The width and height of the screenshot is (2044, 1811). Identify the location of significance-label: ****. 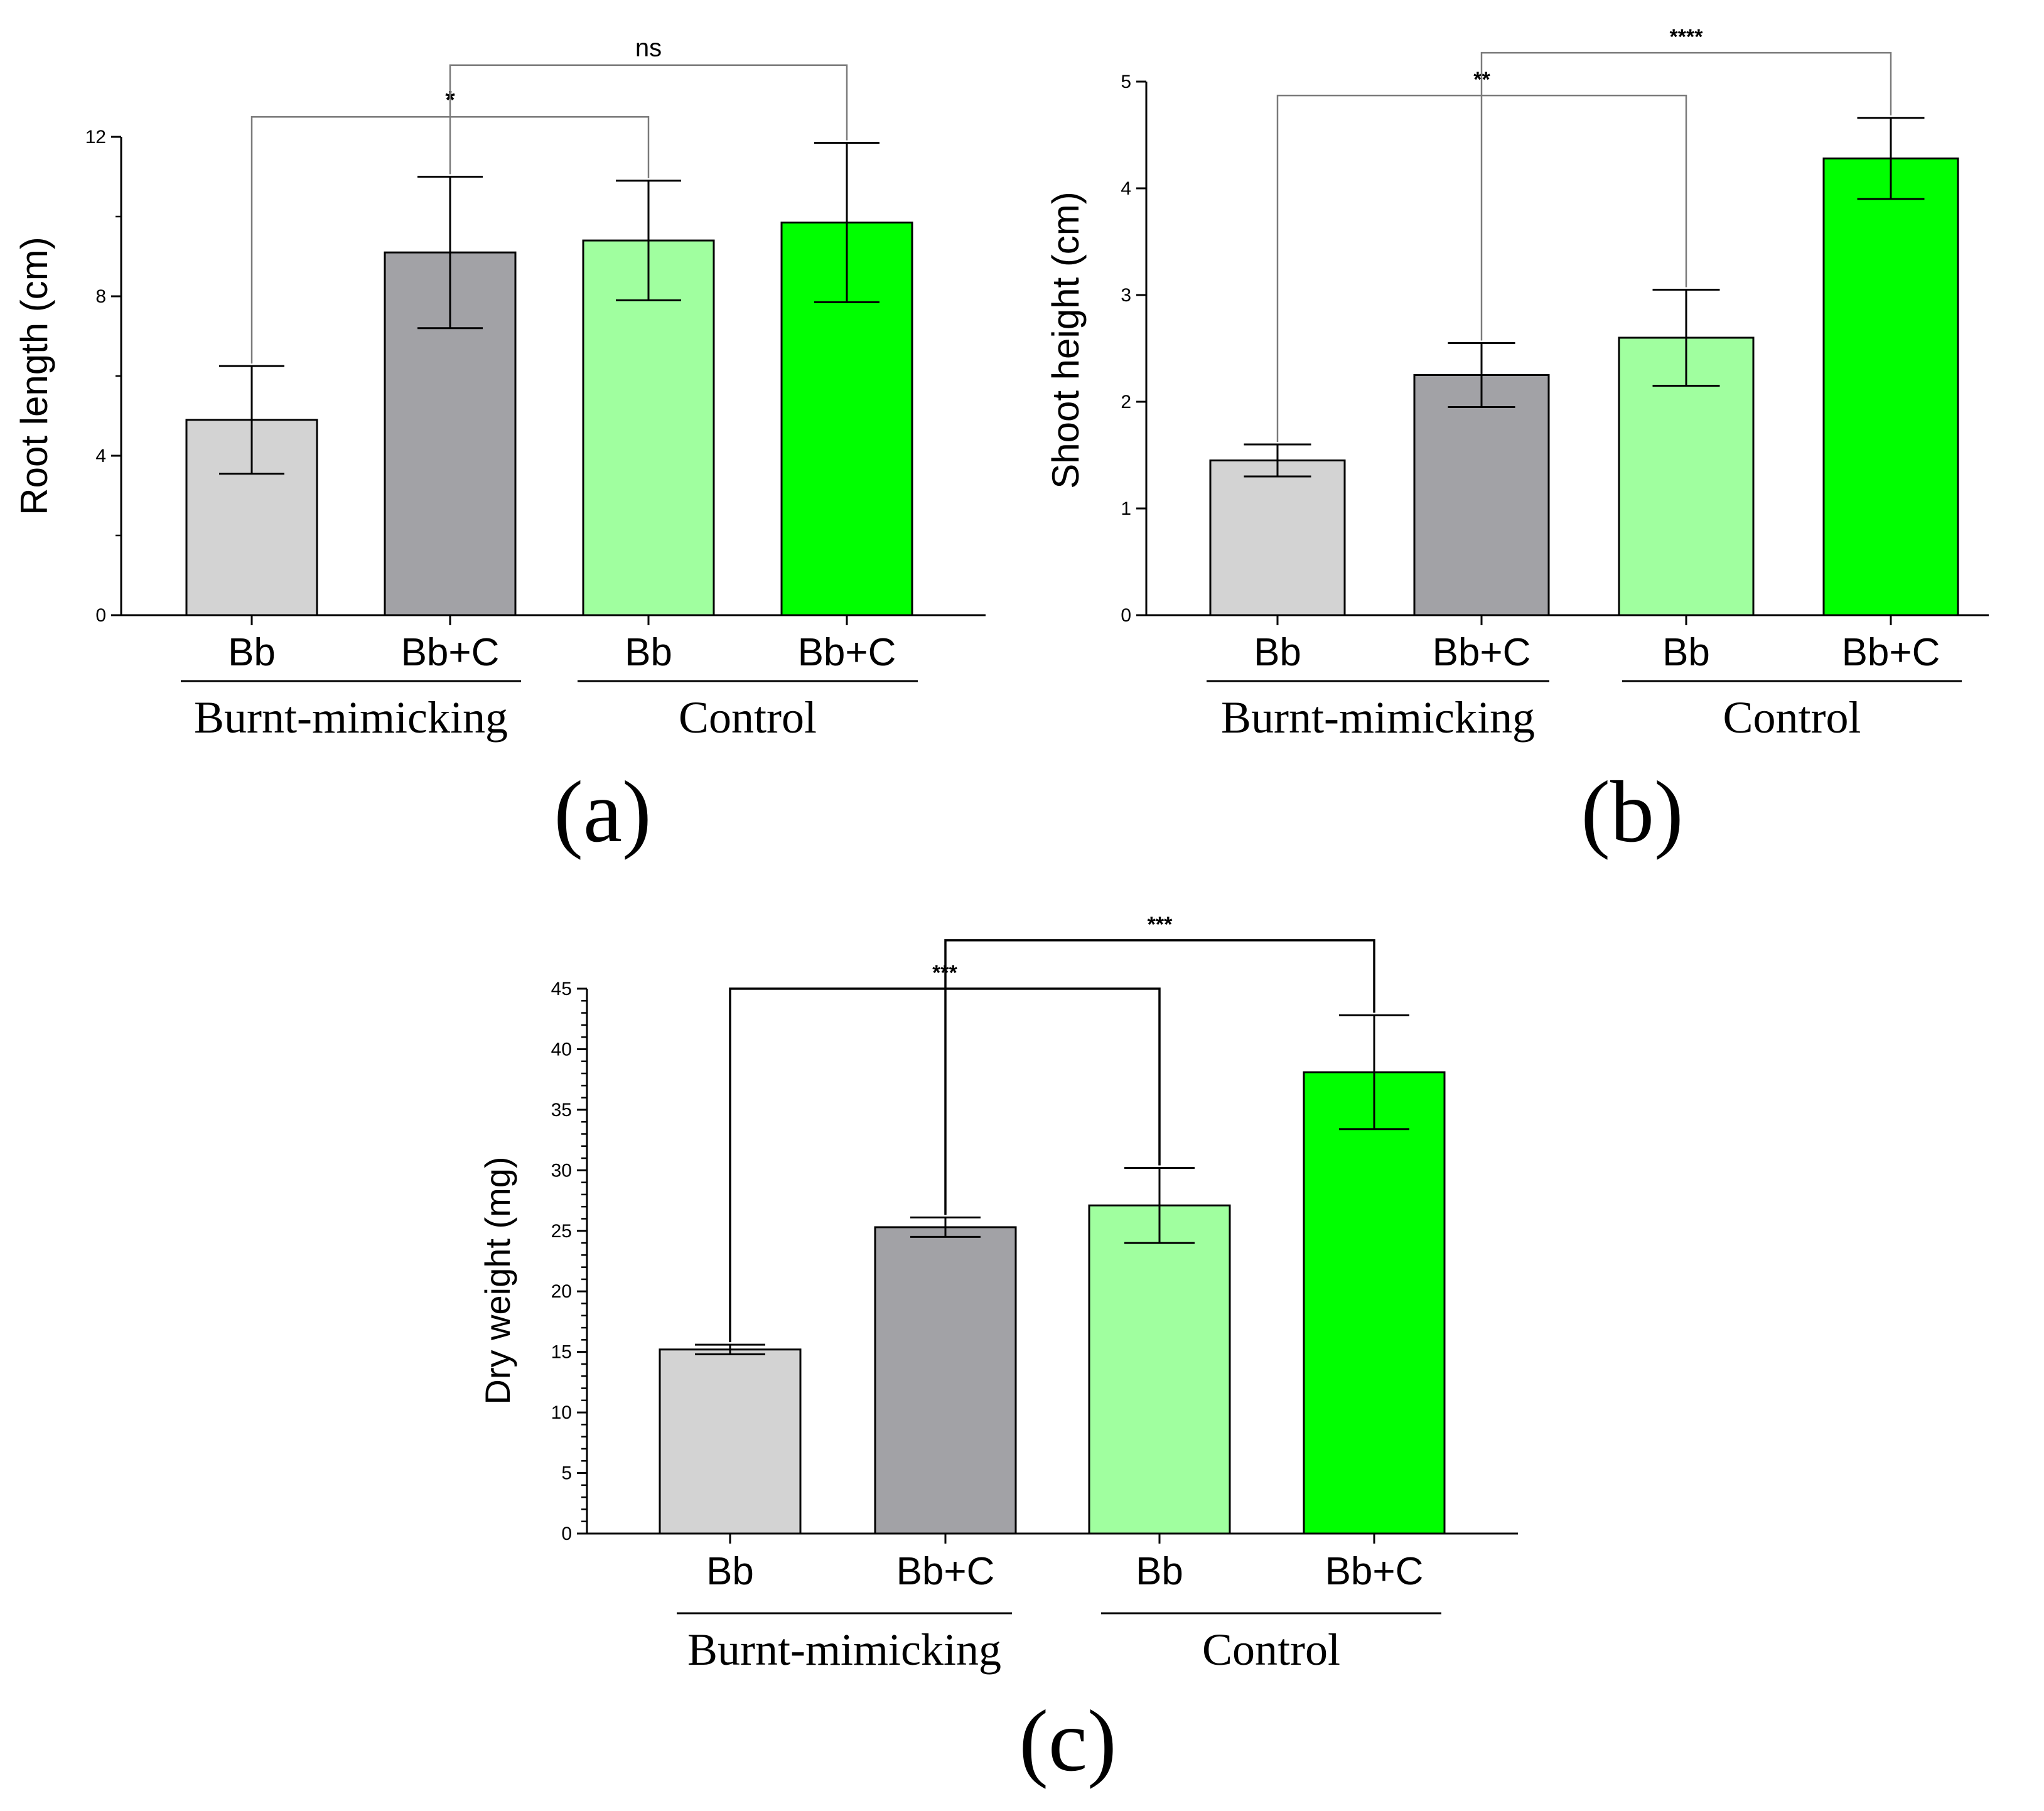
(1687, 37).